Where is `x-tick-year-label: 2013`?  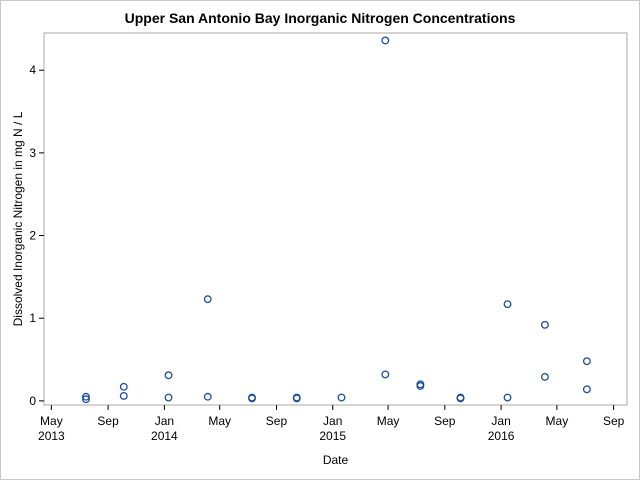
x-tick-year-label: 2013 is located at coordinates (51, 436).